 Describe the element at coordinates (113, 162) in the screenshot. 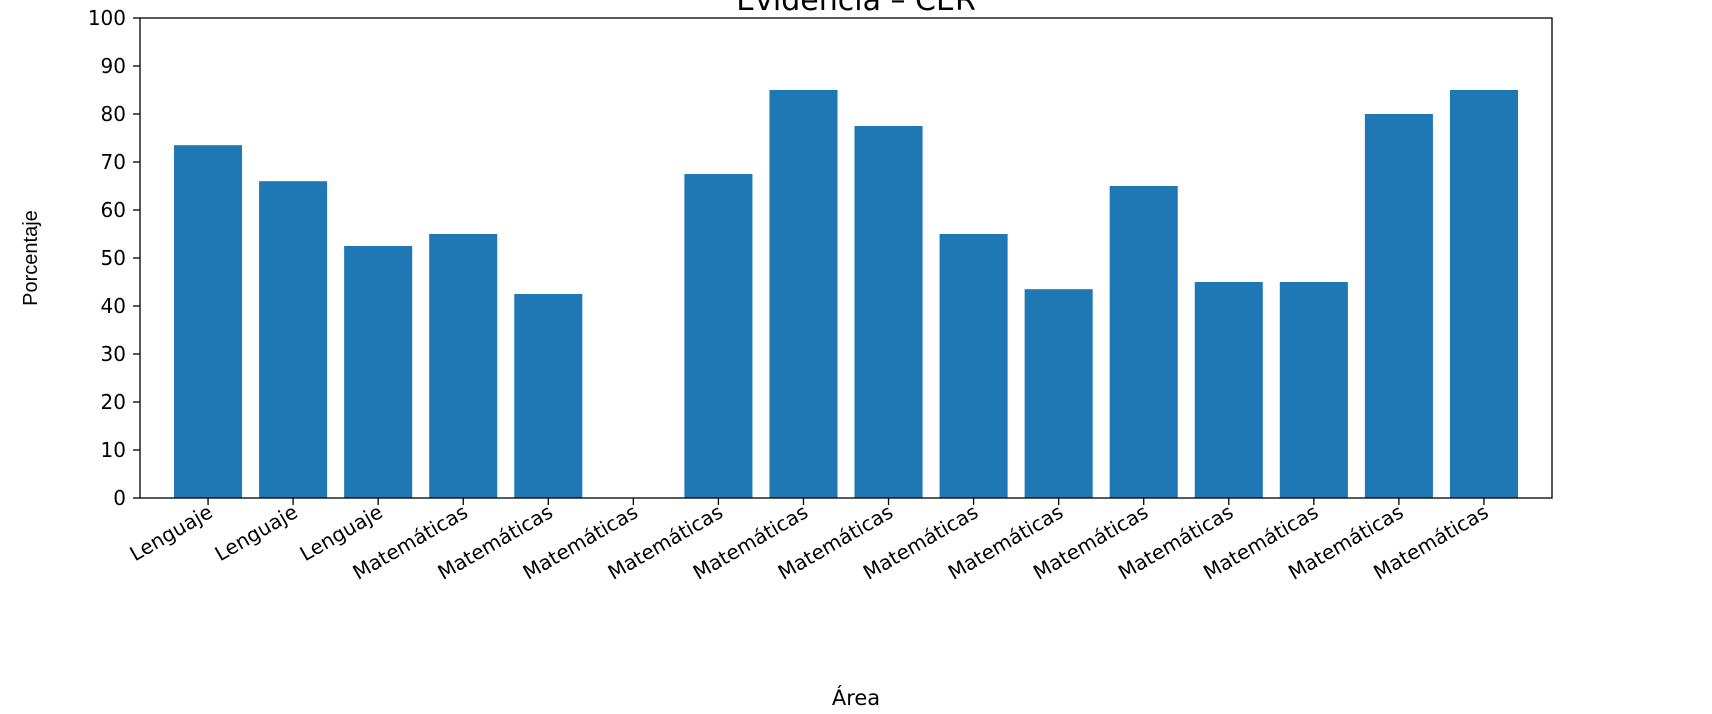

I see `y-tick-label: 70` at that location.